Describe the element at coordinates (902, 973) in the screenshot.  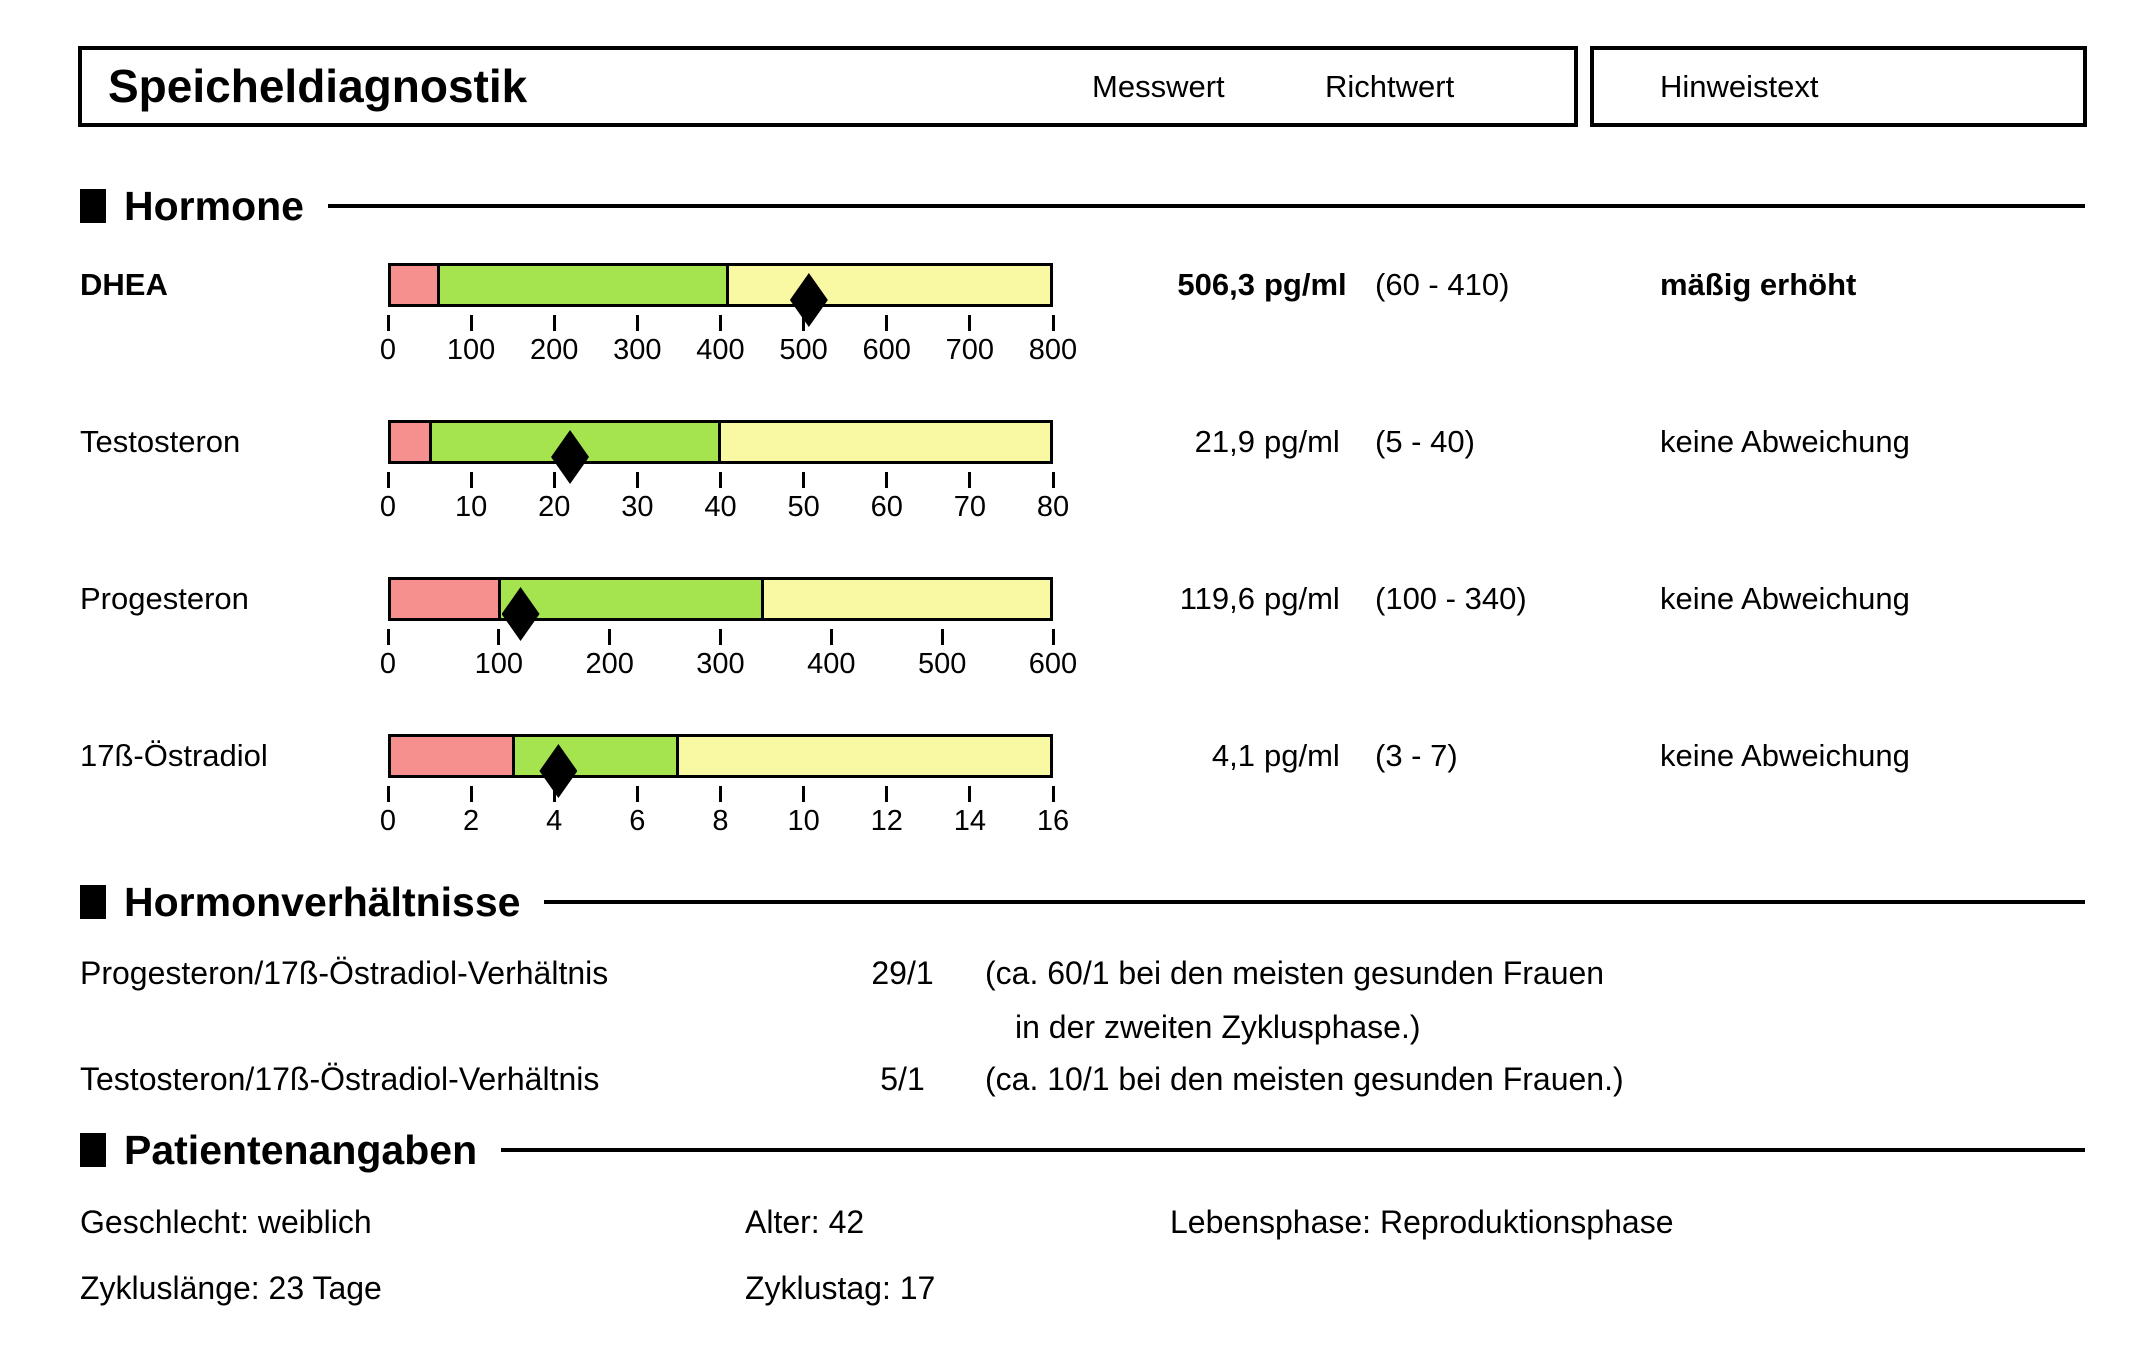
I see `ratio-value: 29/1` at that location.